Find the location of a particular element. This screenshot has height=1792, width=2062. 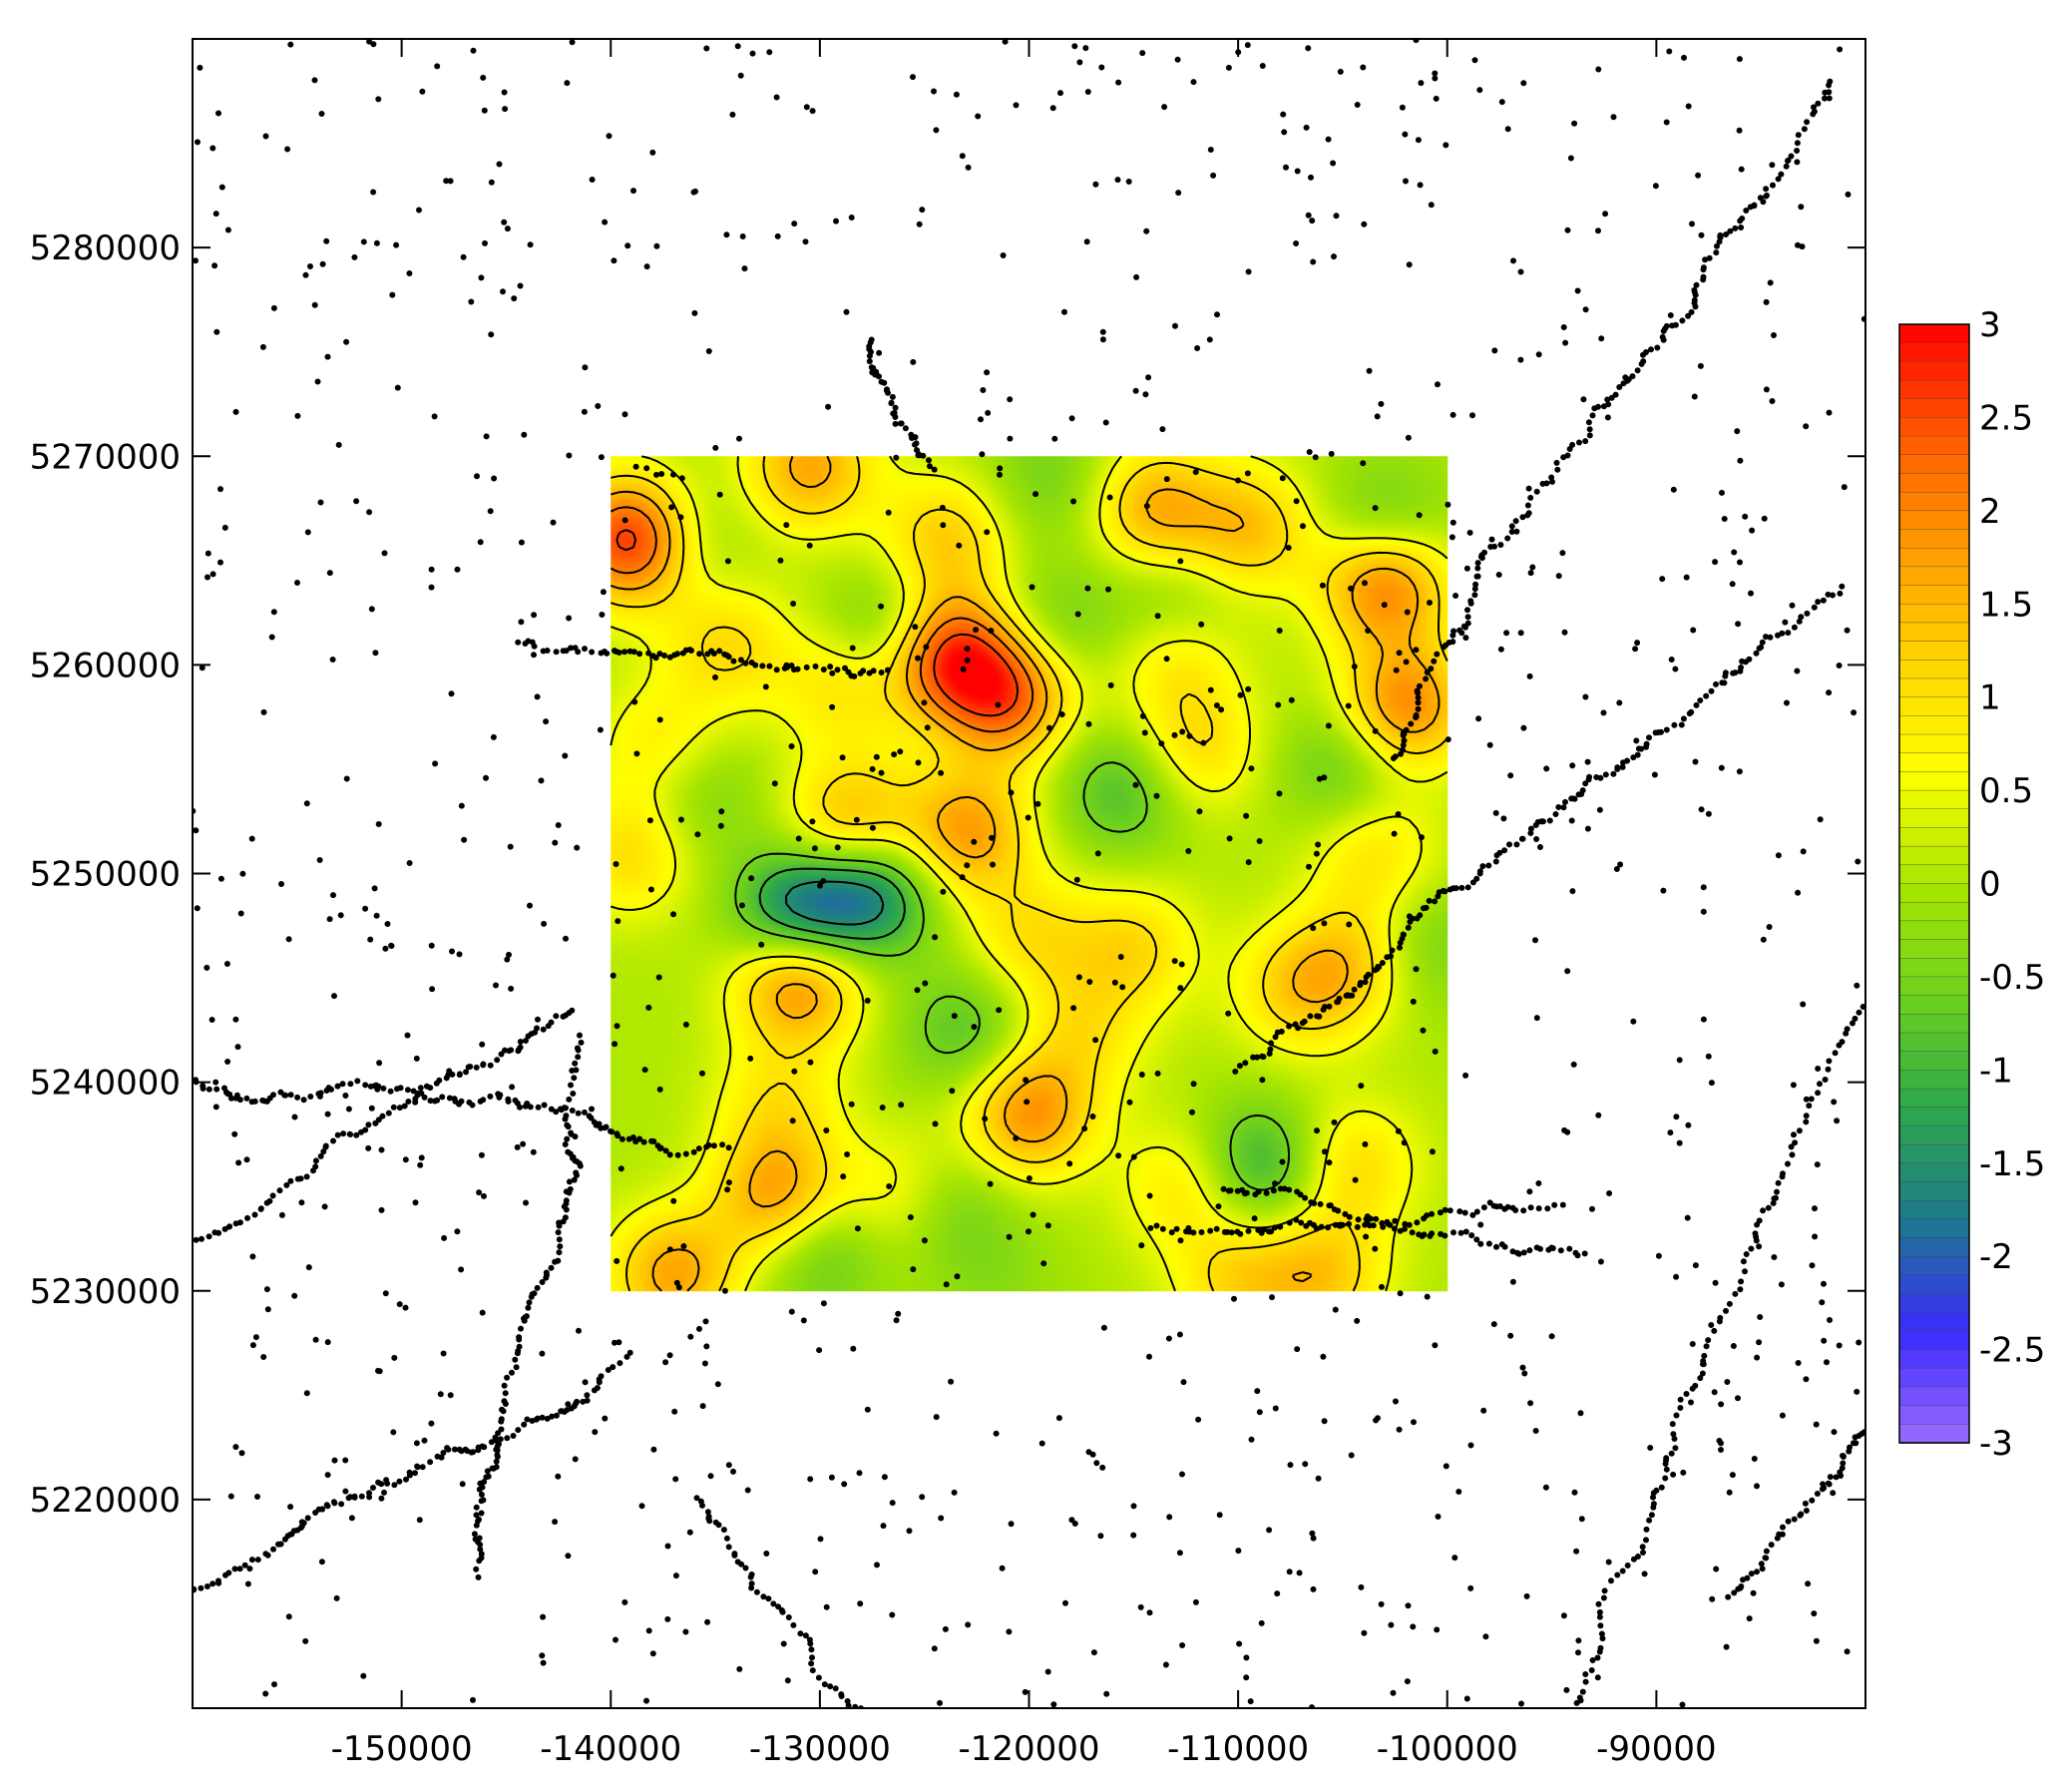

y-tick-label: 5250000 is located at coordinates (105, 875).